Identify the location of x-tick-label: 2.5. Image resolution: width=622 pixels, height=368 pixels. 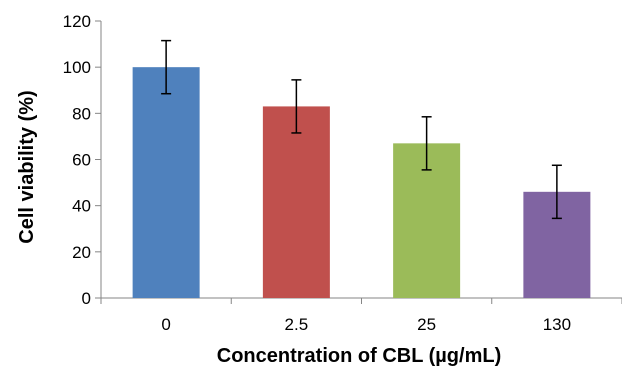
(297, 324).